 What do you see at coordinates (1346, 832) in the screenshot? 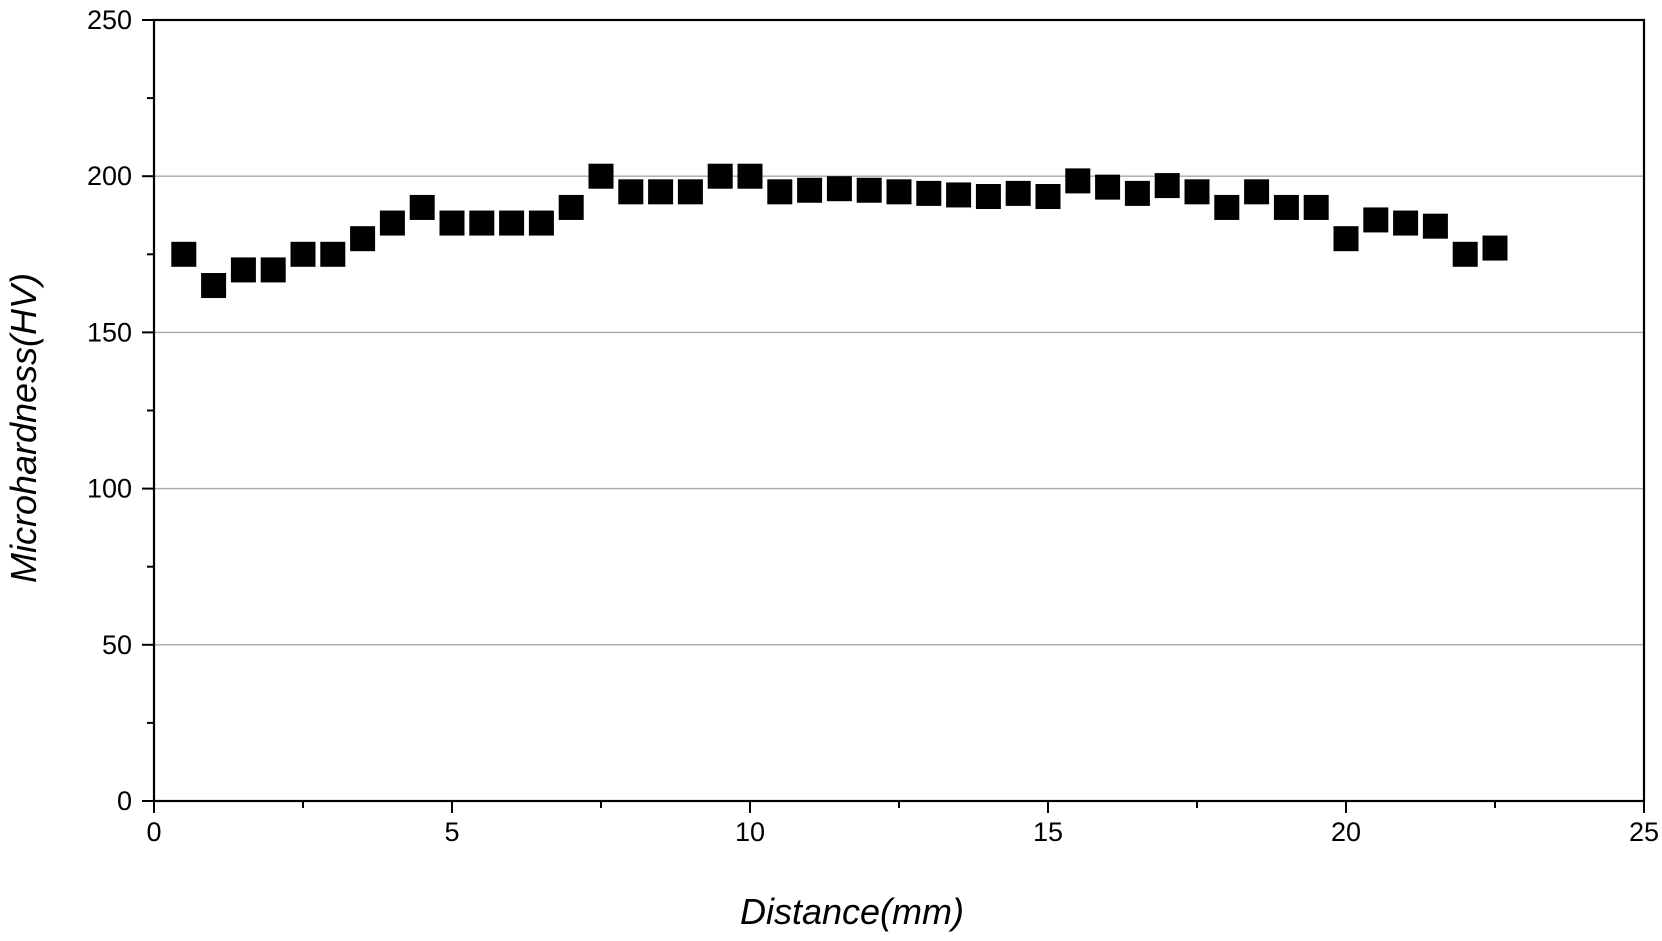
I see `x-tick-label: 20` at bounding box center [1346, 832].